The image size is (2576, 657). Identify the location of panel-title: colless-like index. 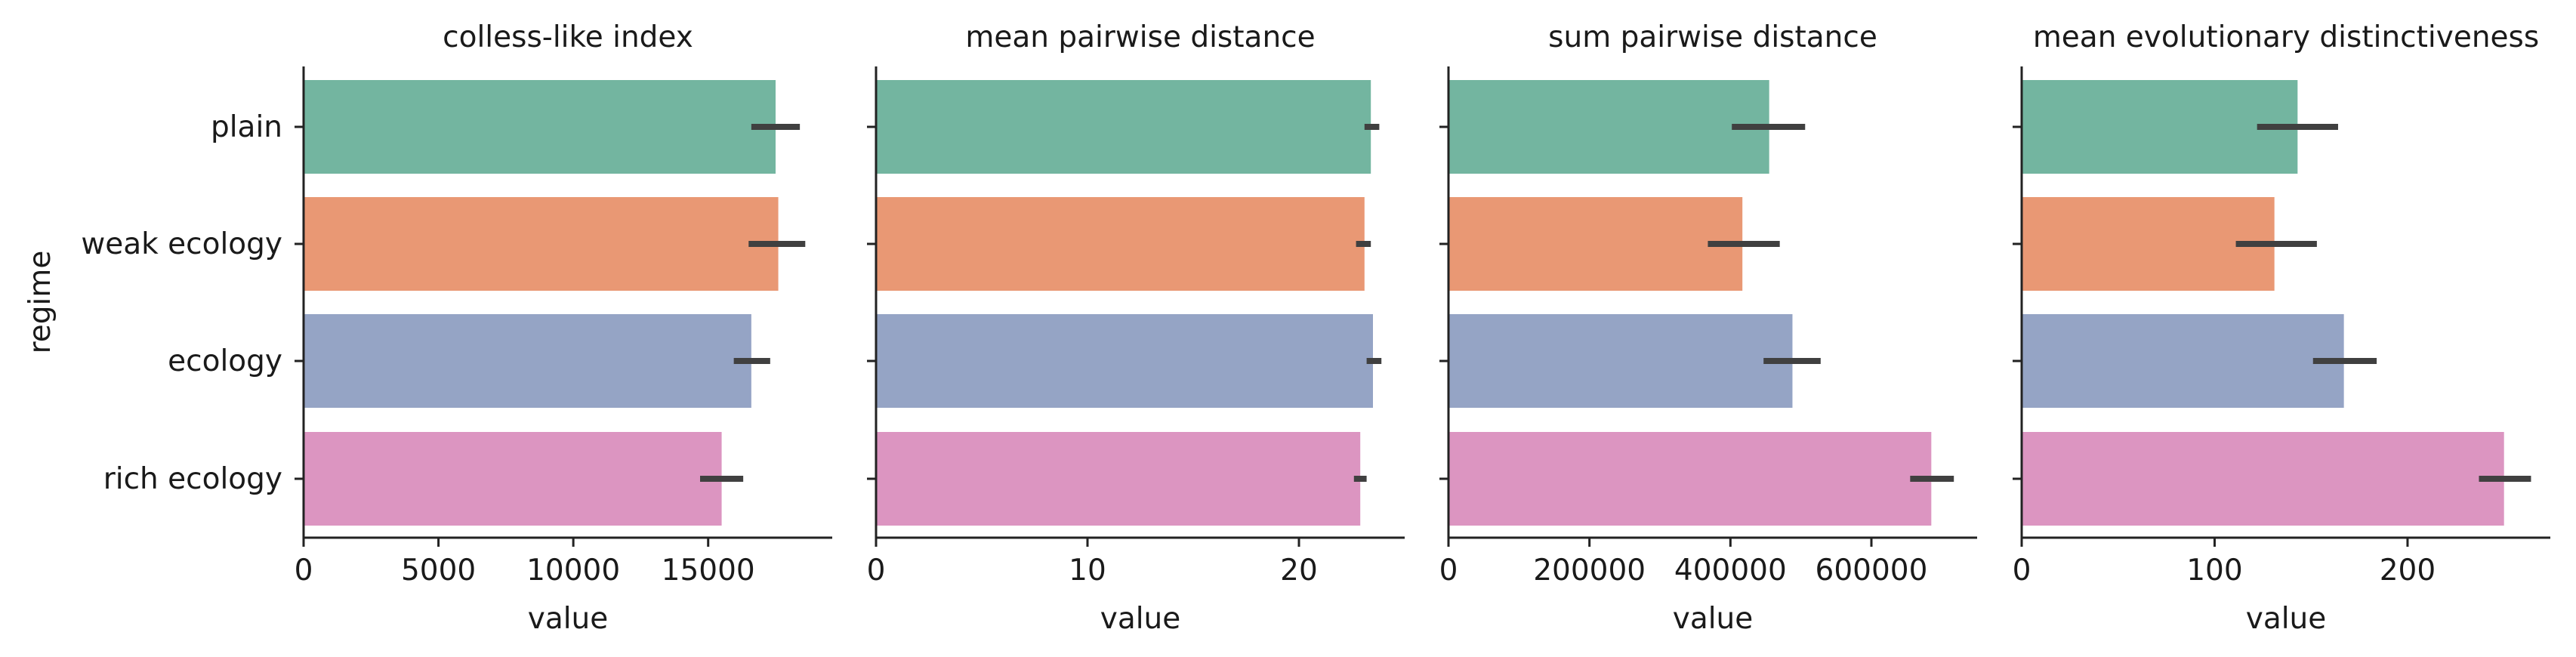
(568, 37).